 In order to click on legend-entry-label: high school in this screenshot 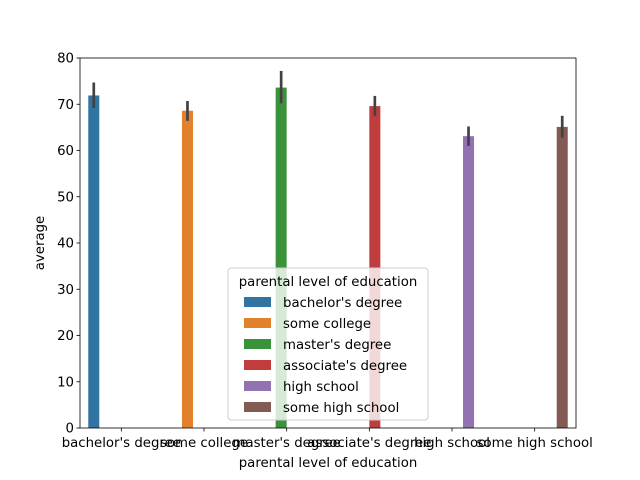, I will do `click(321, 387)`.